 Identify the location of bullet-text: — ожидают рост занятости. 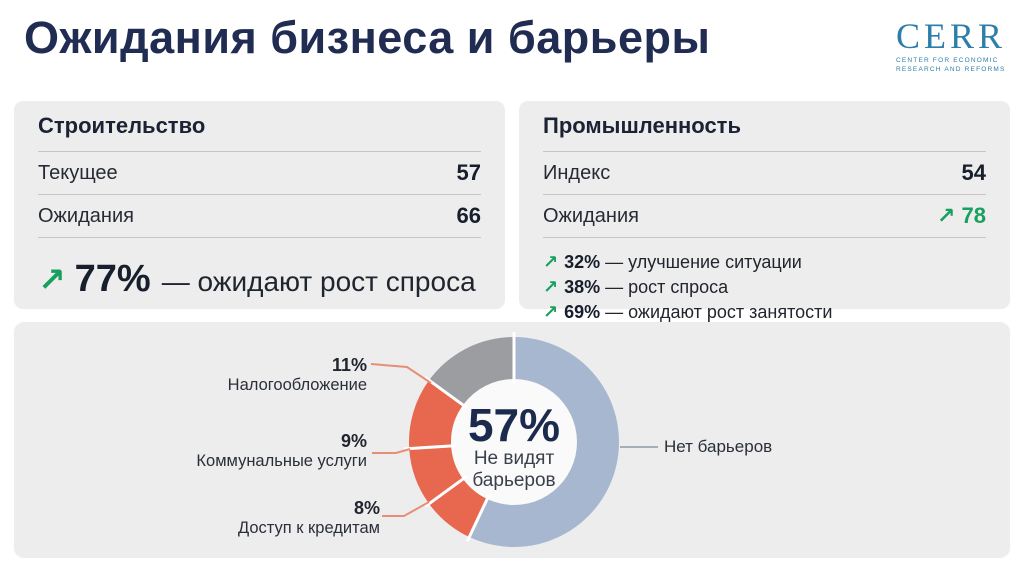
(719, 312).